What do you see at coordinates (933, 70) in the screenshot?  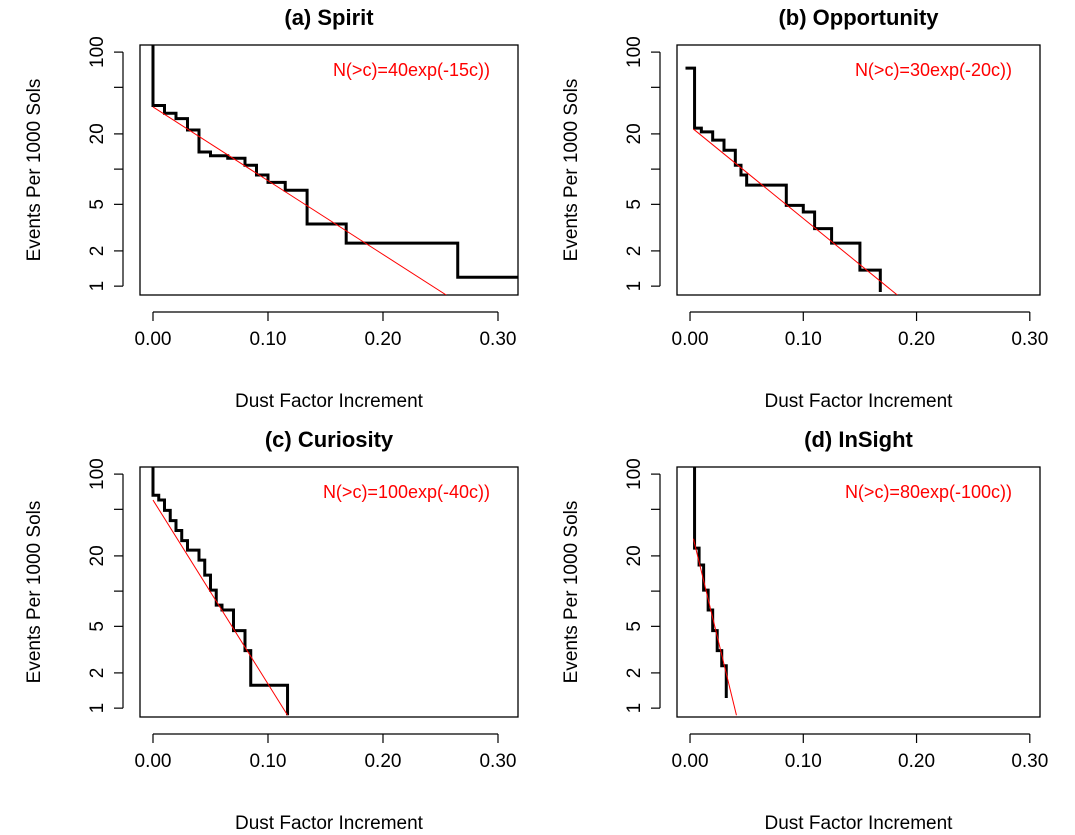 I see `fit-annotation: N(>c)=30exp(-20c))` at bounding box center [933, 70].